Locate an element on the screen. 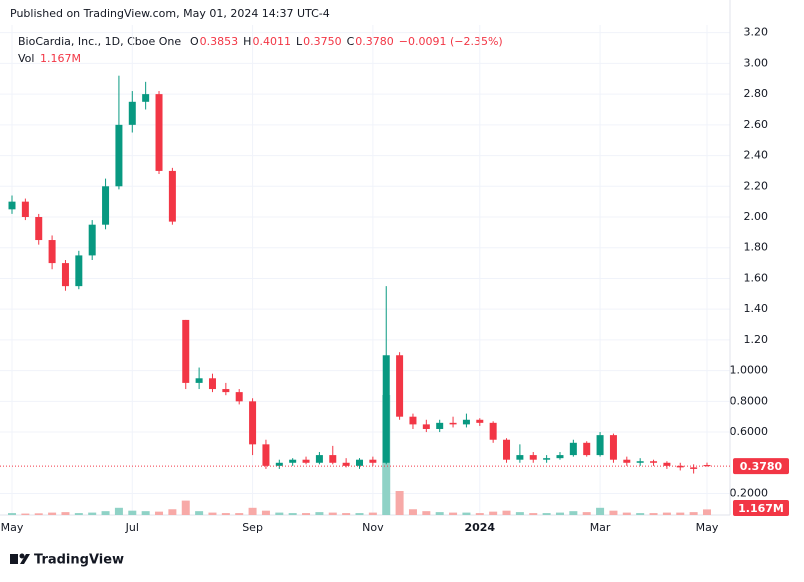  volume-title: Vol is located at coordinates (26, 58).